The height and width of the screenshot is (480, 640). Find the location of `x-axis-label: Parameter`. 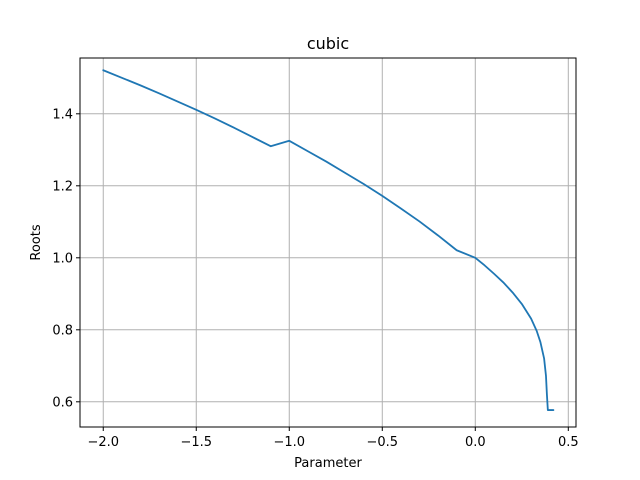

x-axis-label: Parameter is located at coordinates (328, 463).